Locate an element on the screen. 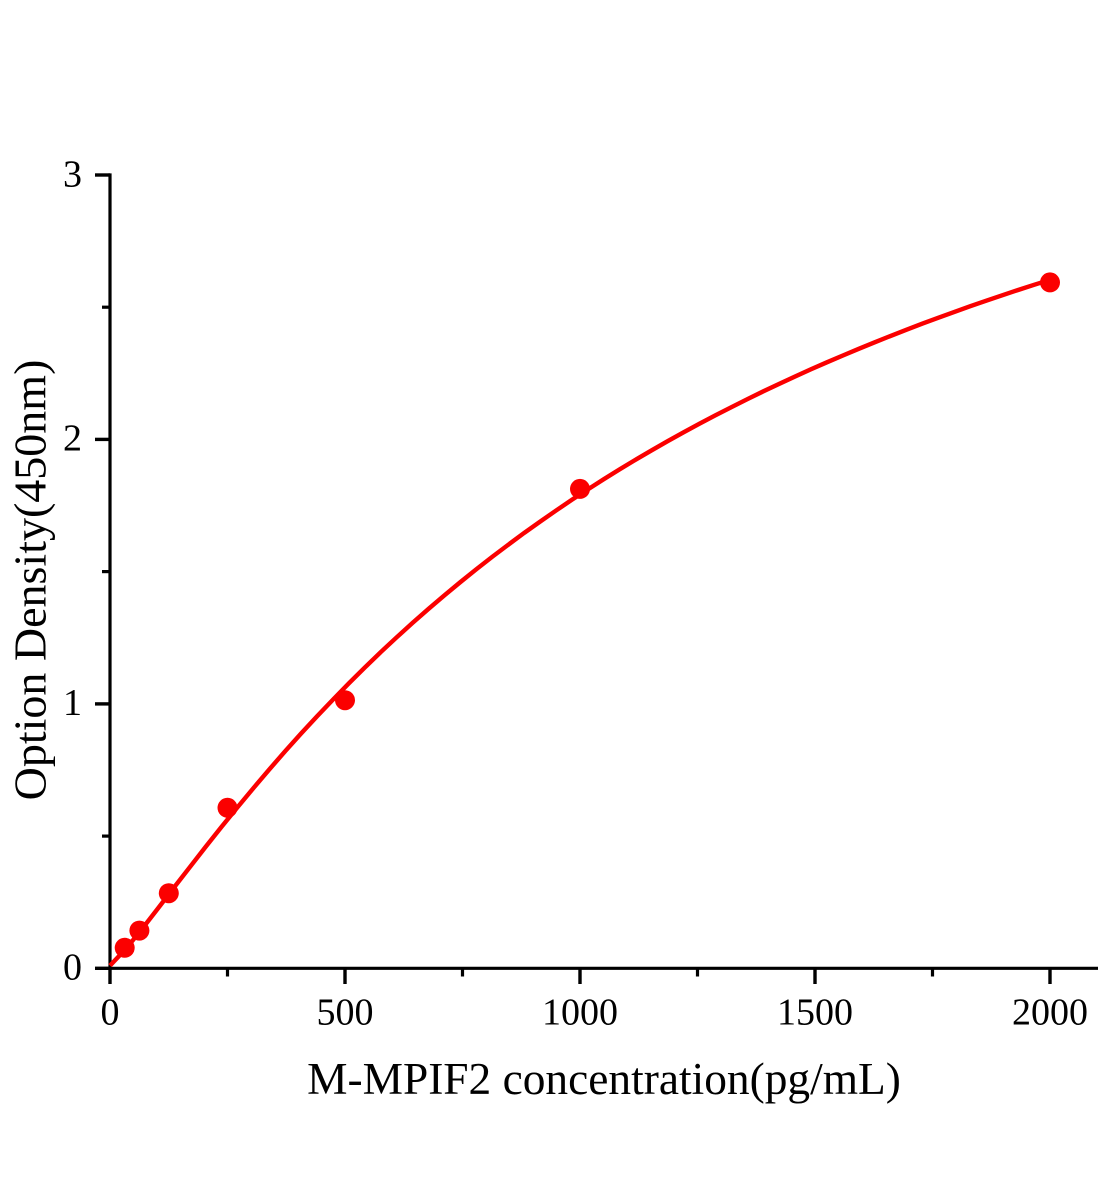 The height and width of the screenshot is (1200, 1104). svg-text: M-MPIF2 concentration(pg/mL) is located at coordinates (604, 1079).